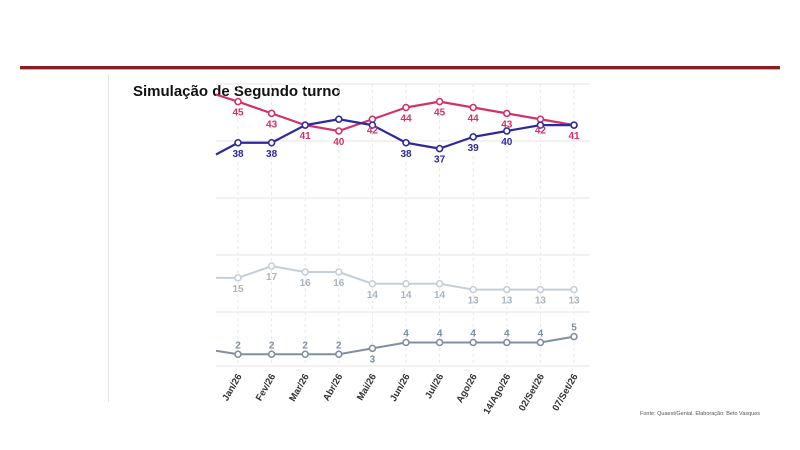 This screenshot has height=450, width=800. What do you see at coordinates (367, 387) in the screenshot?
I see `x-tick-label-4: Mai/26` at bounding box center [367, 387].